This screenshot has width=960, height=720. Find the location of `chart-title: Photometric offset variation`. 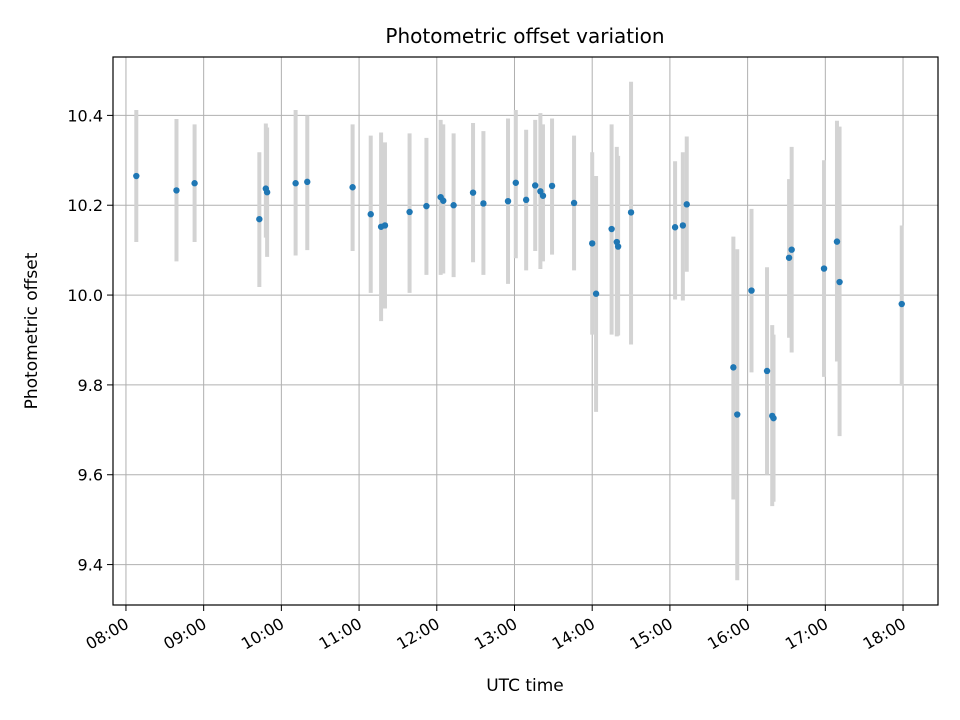

chart-title: Photometric offset variation is located at coordinates (524, 36).